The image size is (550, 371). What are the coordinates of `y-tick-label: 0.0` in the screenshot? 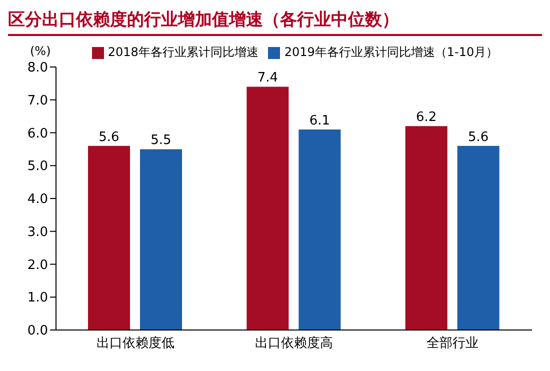 It's located at (37, 331).